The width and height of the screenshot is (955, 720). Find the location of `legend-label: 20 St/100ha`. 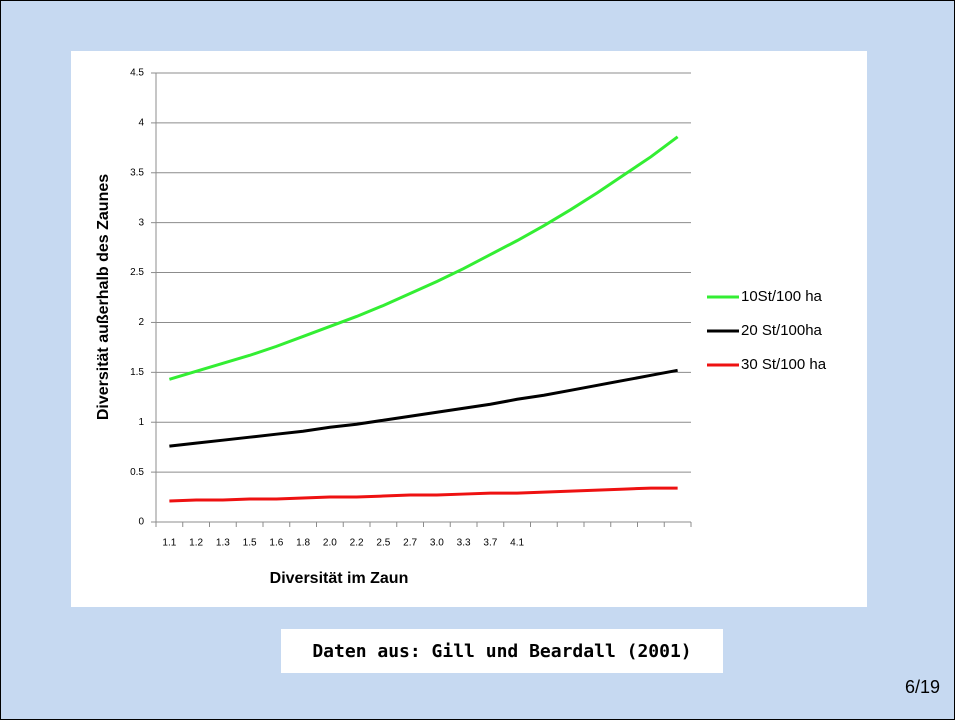

legend-label: 20 St/100ha is located at coordinates (782, 330).